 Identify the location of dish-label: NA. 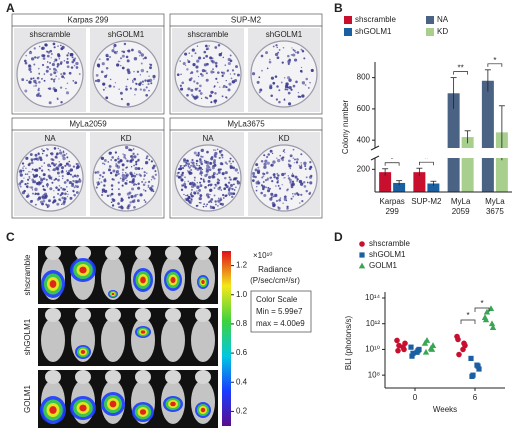
(50, 138).